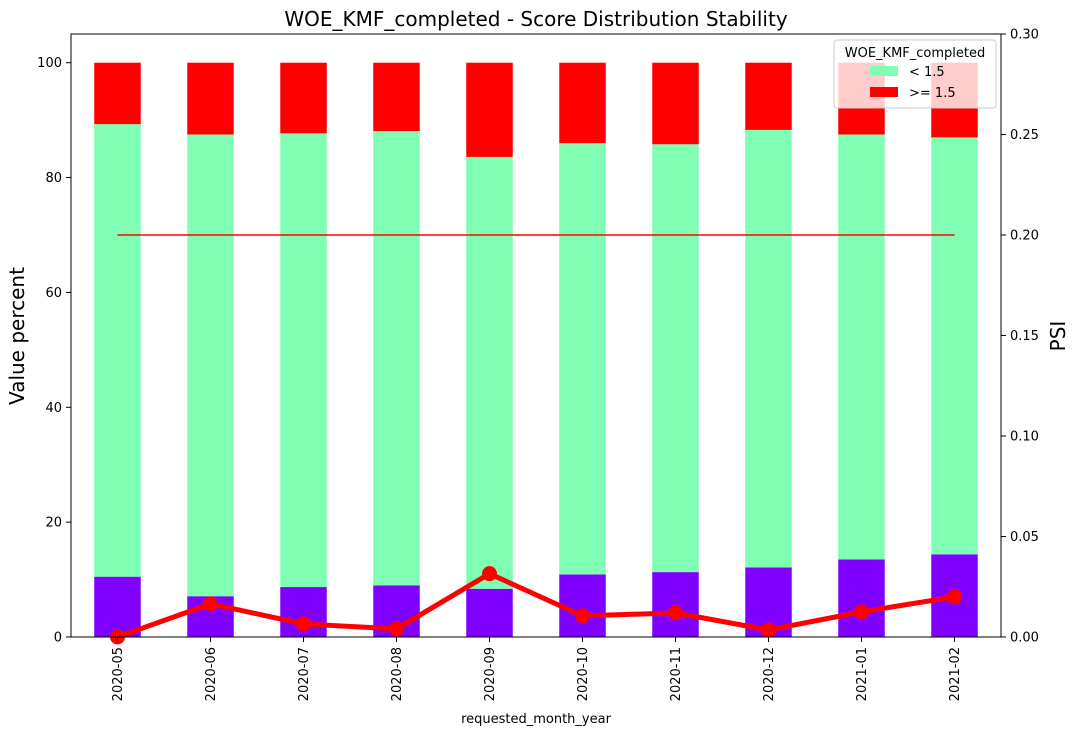 Image resolution: width=1078 pixels, height=735 pixels. What do you see at coordinates (117, 350) in the screenshot?
I see `bar-2020-05-s1` at bounding box center [117, 350].